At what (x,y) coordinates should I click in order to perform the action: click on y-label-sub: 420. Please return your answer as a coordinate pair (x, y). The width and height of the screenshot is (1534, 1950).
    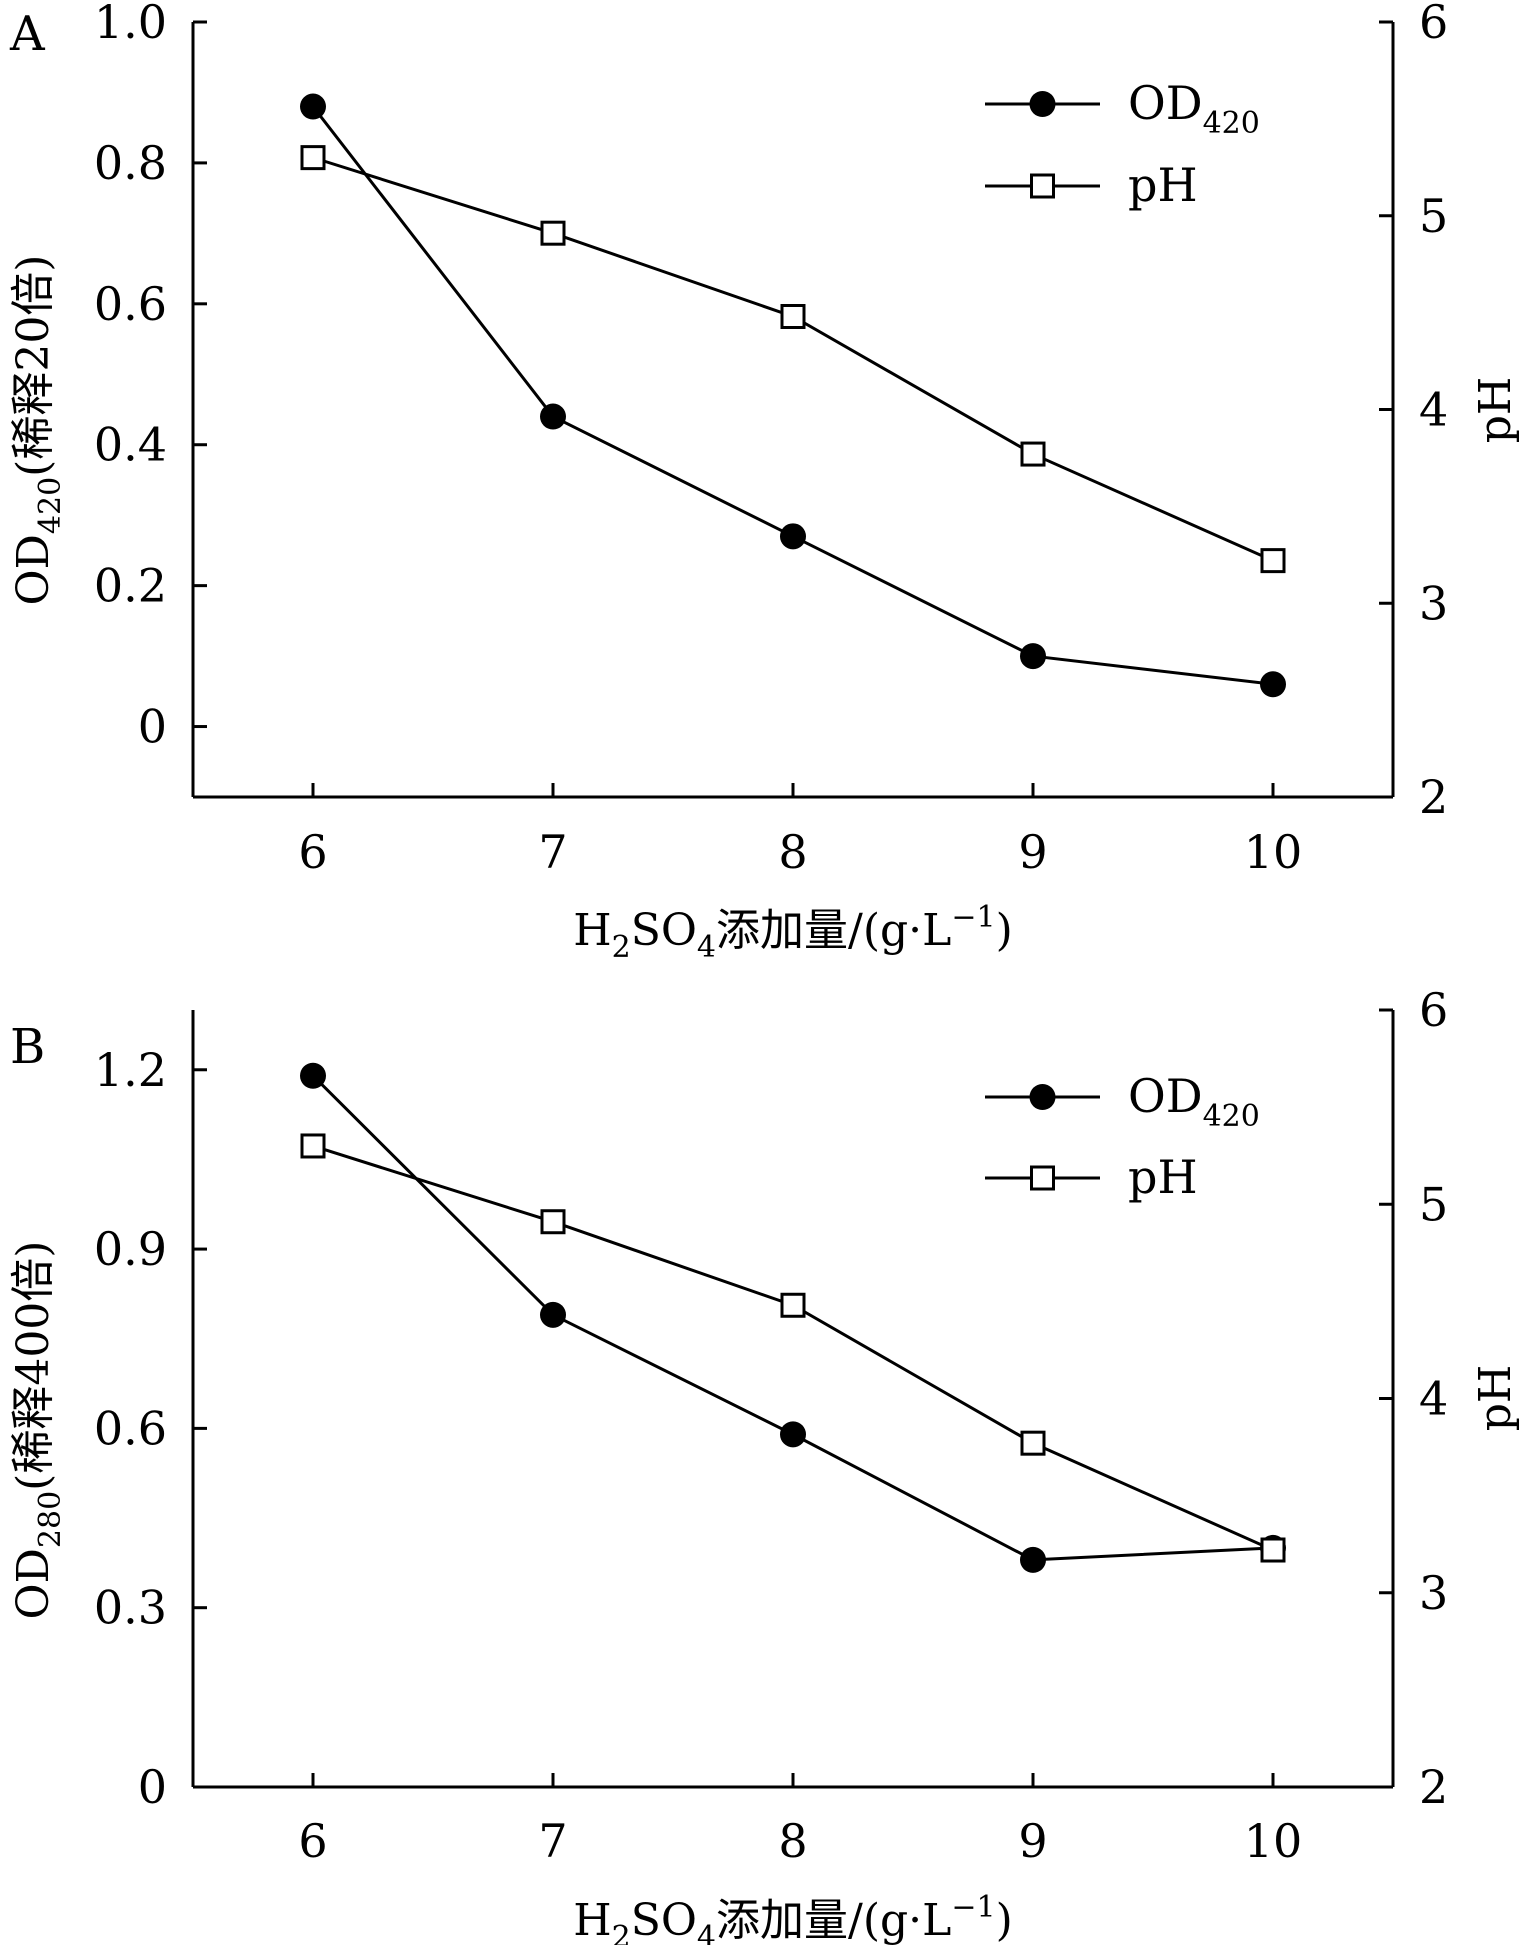
    Looking at the image, I should click on (50, 505).